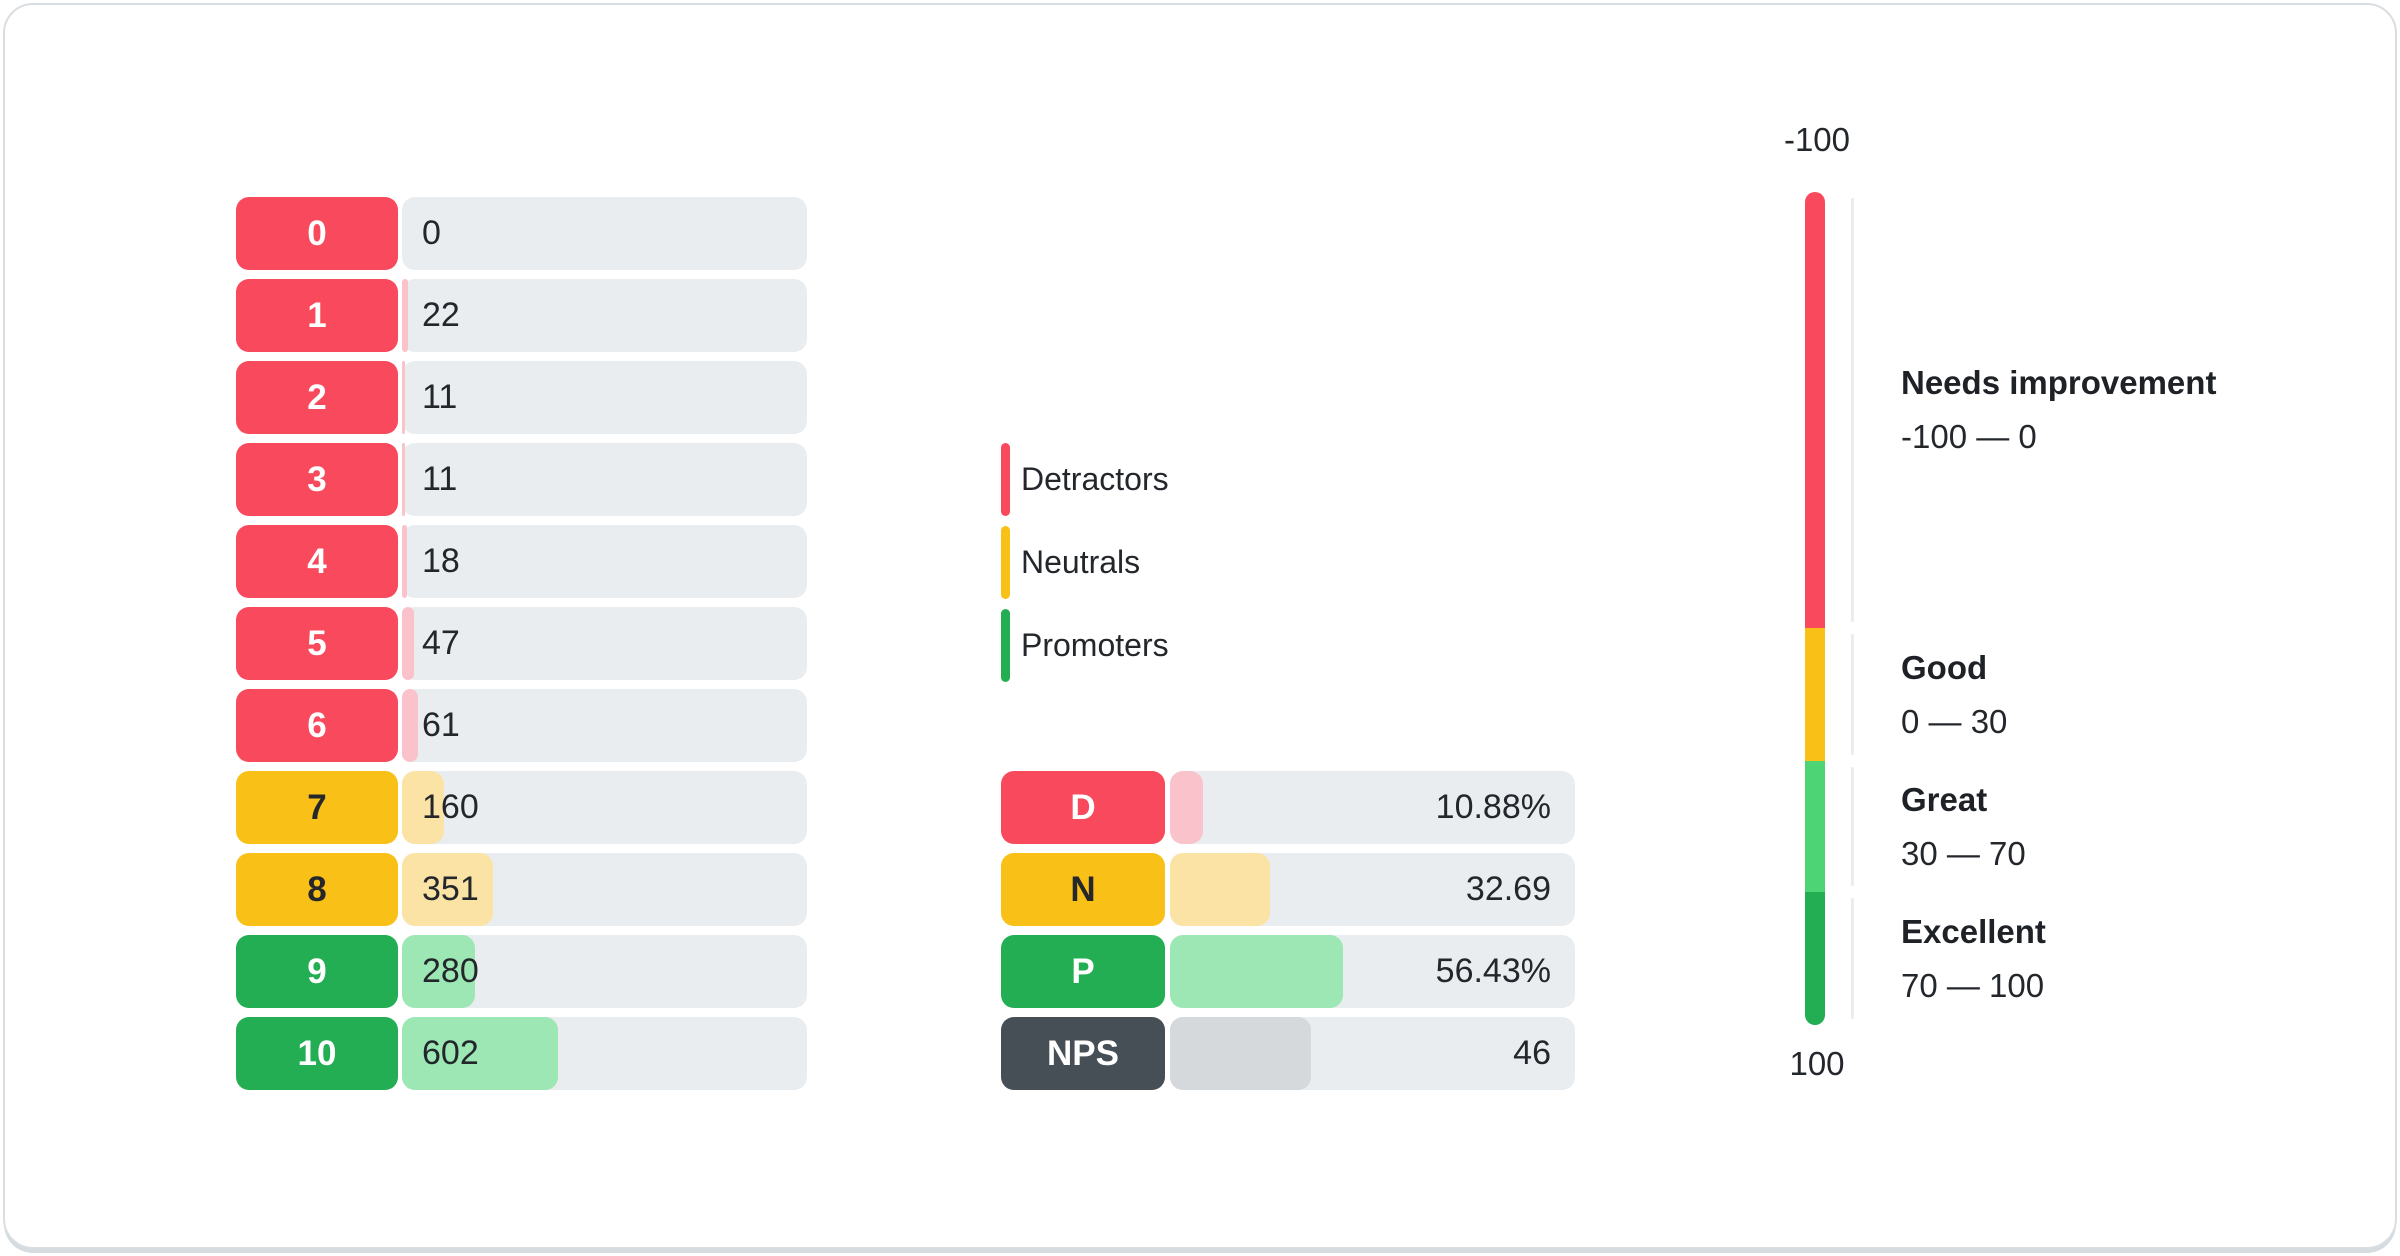  What do you see at coordinates (441, 725) in the screenshot?
I see `score-count: 61` at bounding box center [441, 725].